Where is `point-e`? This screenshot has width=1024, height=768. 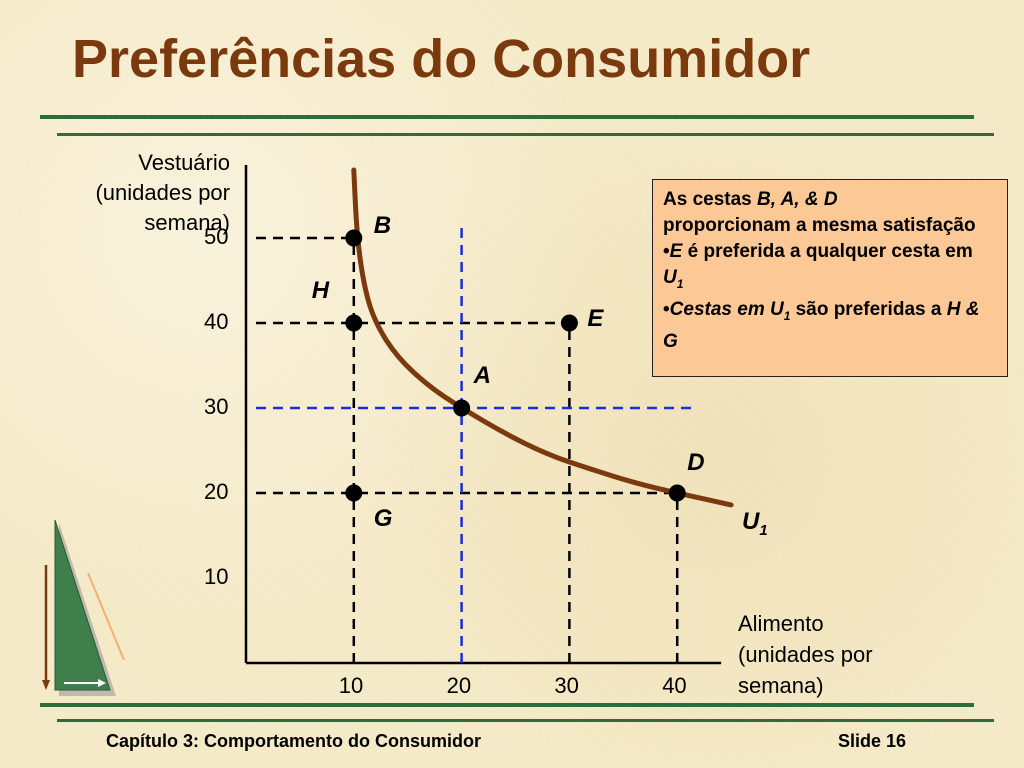
point-e is located at coordinates (569, 323).